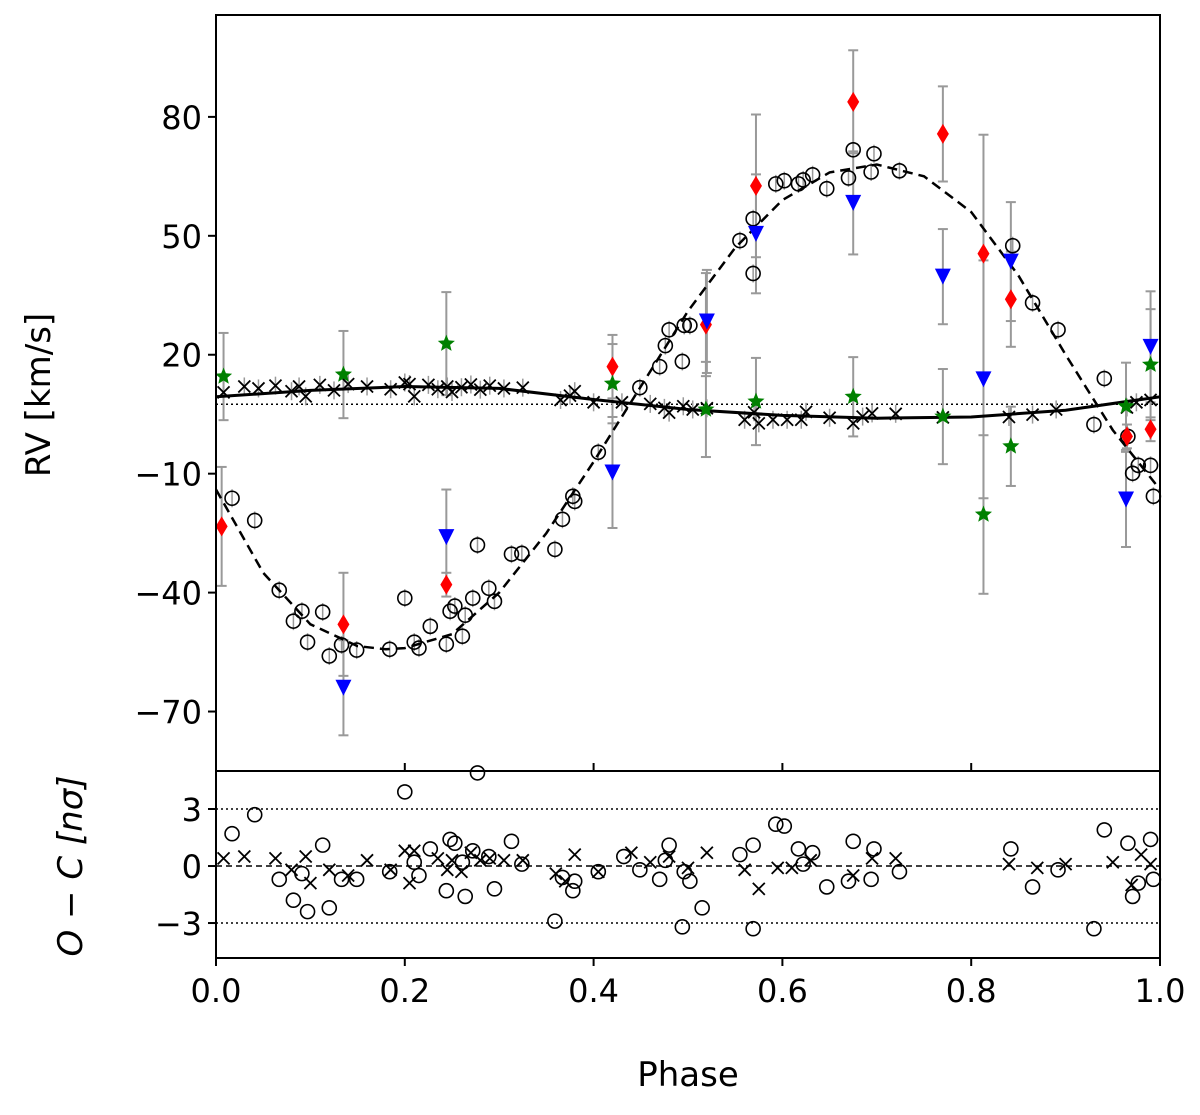 The width and height of the screenshot is (1200, 1115). Describe the element at coordinates (688, 402) in the screenshot. I see `secondary-model-curve` at that location.